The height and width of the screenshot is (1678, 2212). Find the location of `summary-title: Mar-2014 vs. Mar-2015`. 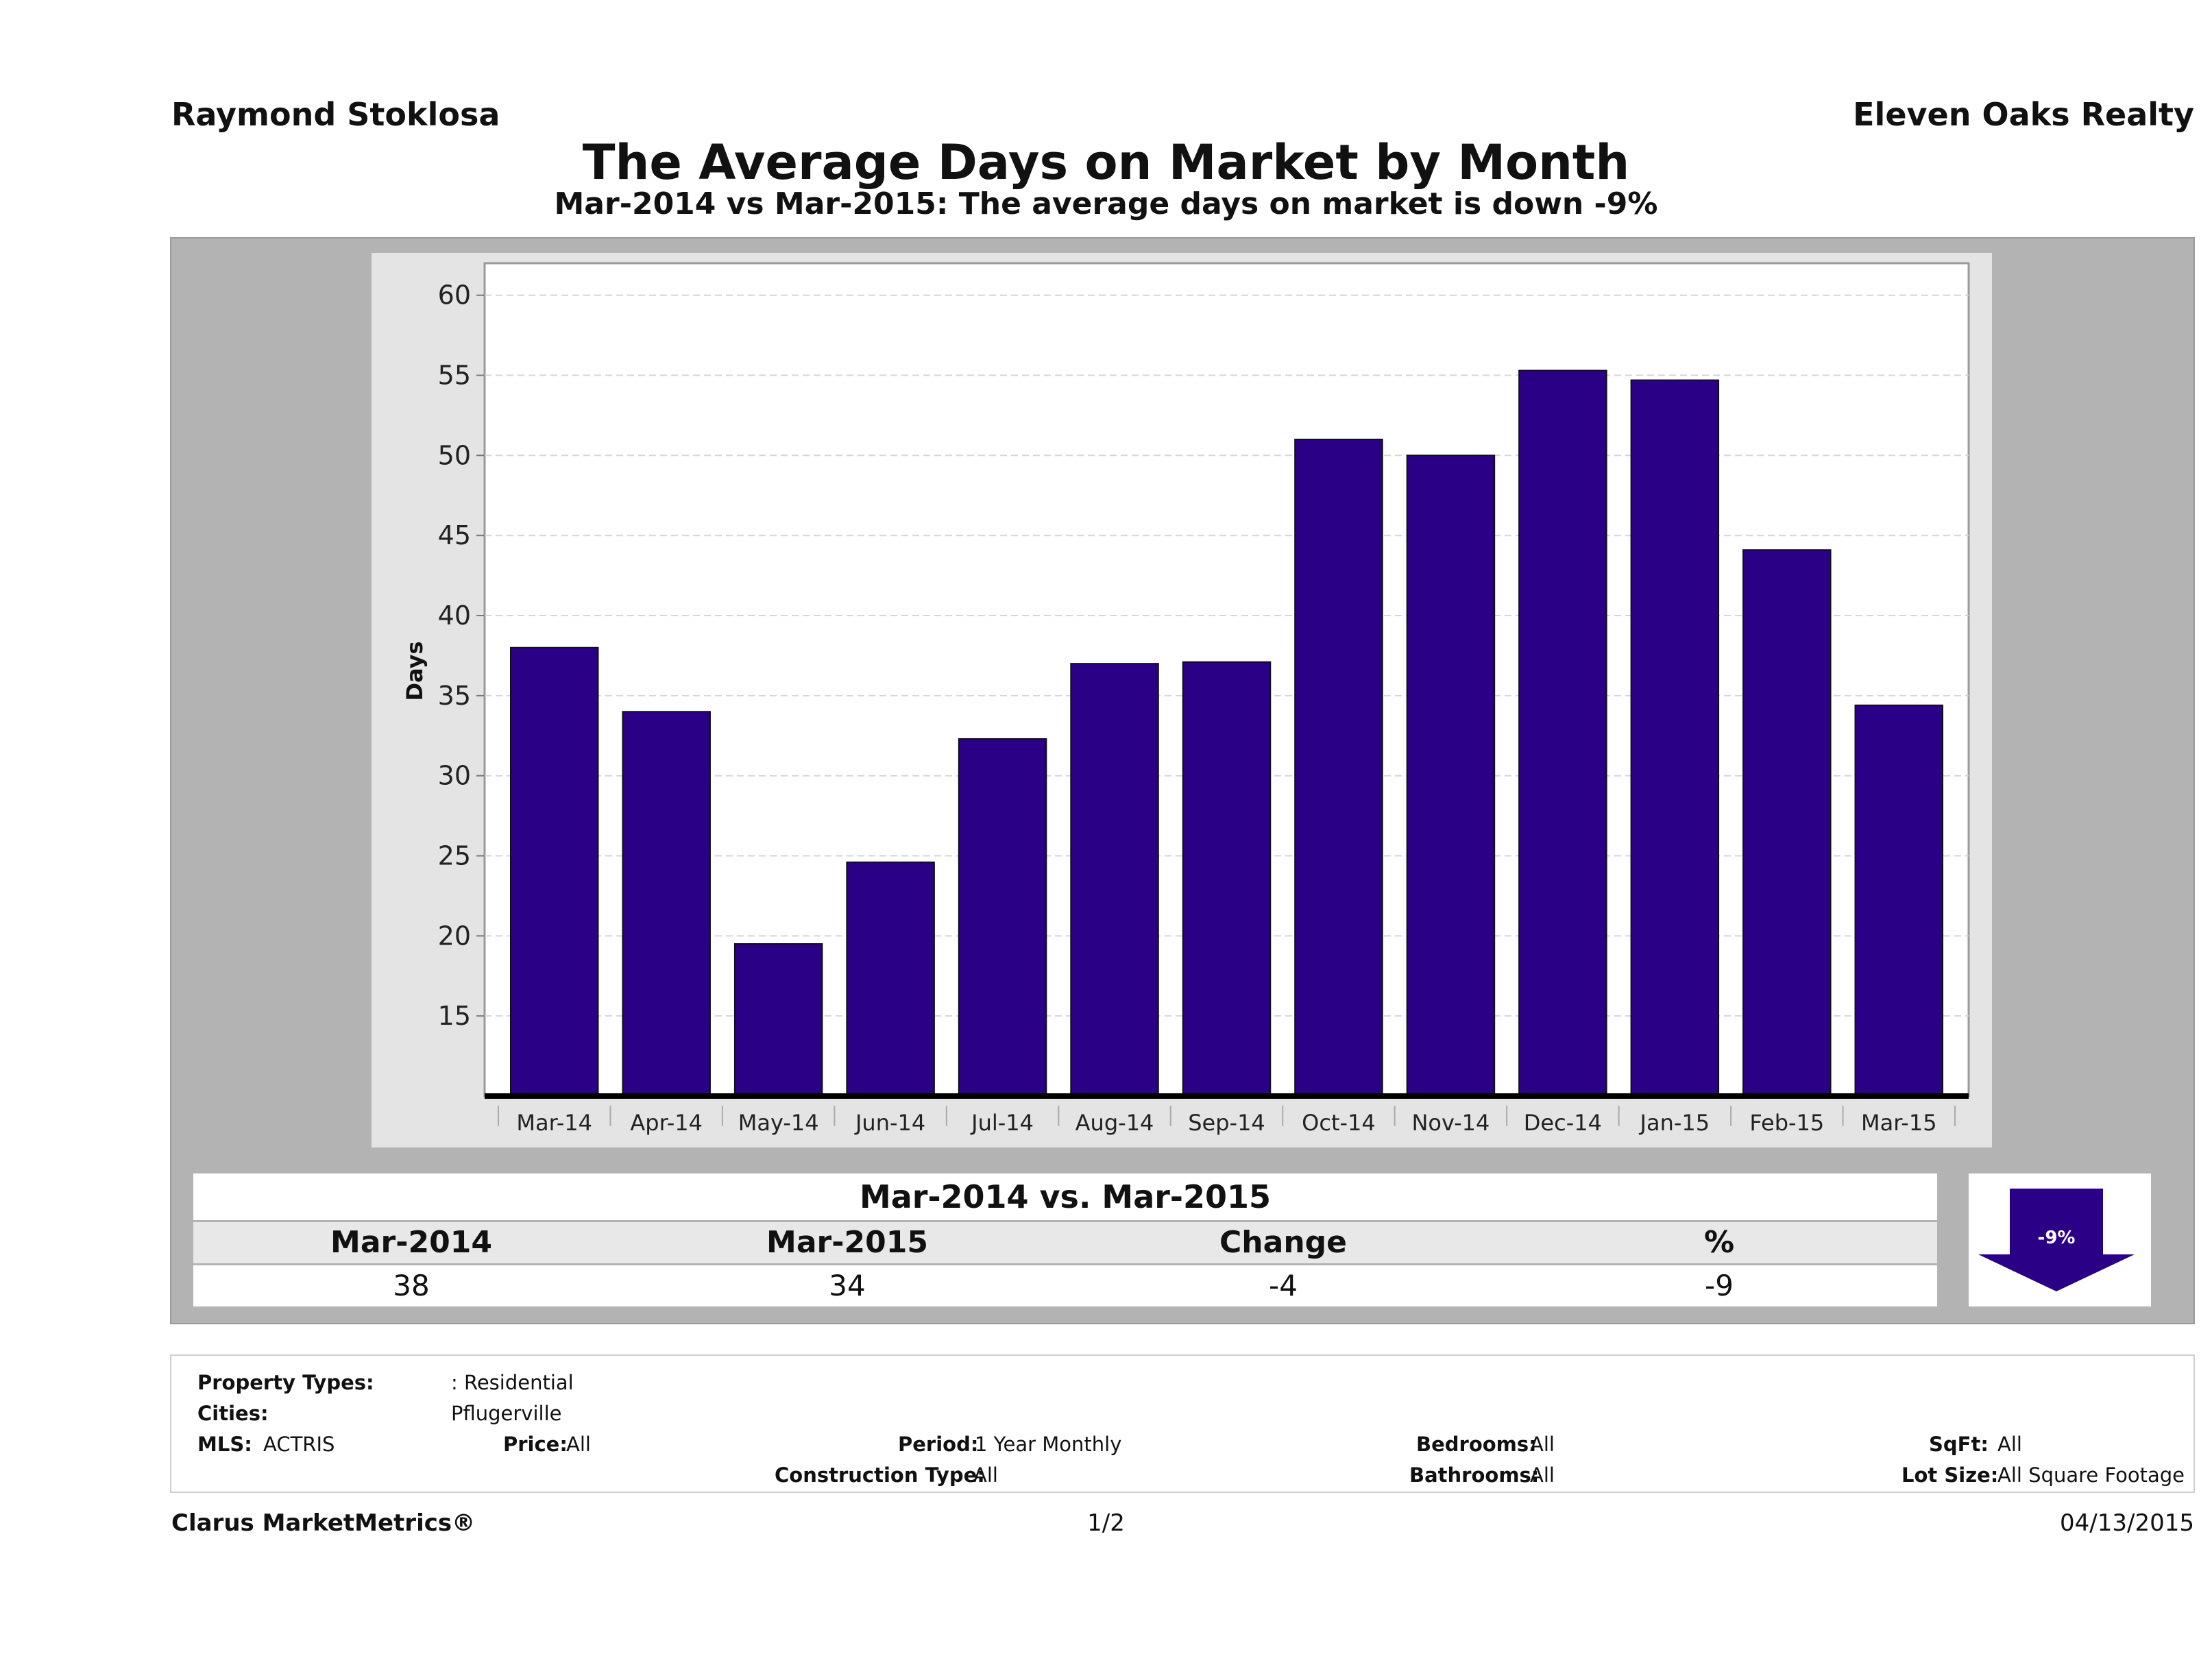

summary-title: Mar-2014 vs. Mar-2015 is located at coordinates (1065, 1196).